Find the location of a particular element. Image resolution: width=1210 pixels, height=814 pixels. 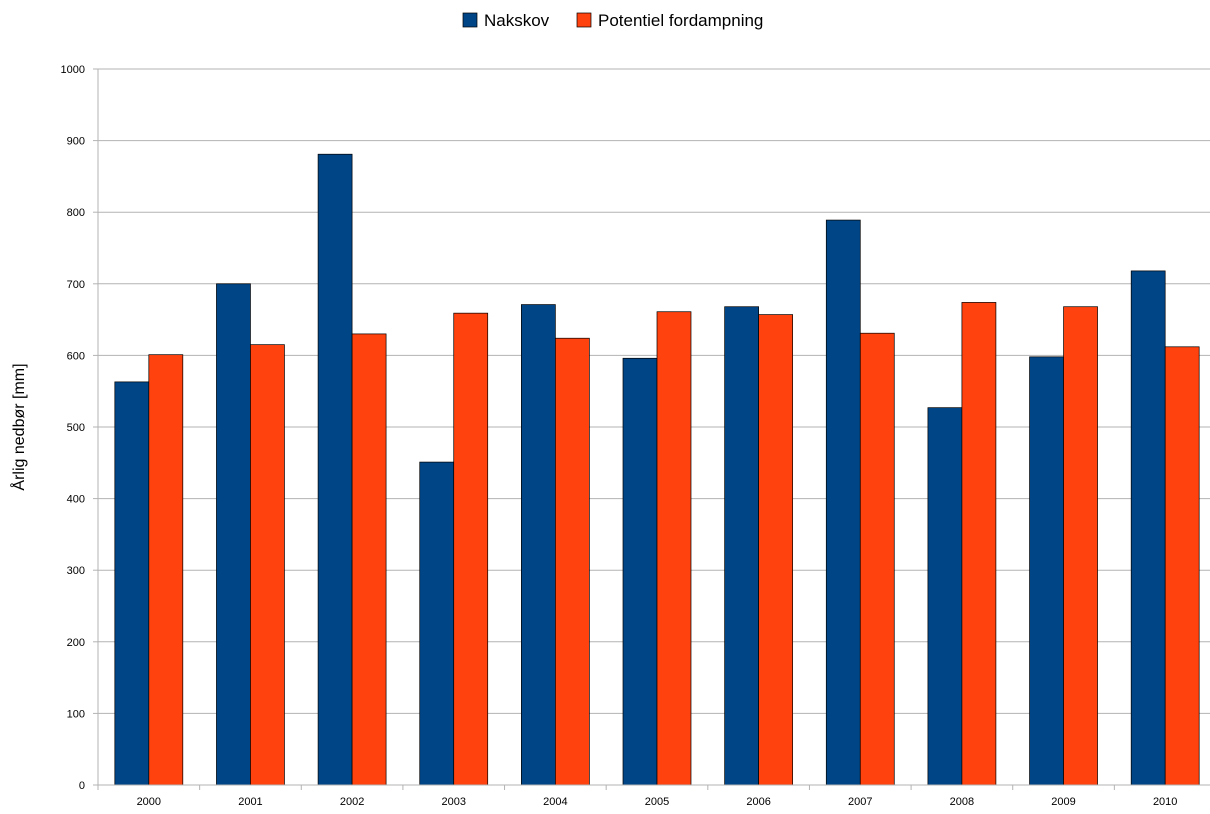

bar-potentiel-fordampning-2000 is located at coordinates (166, 570).